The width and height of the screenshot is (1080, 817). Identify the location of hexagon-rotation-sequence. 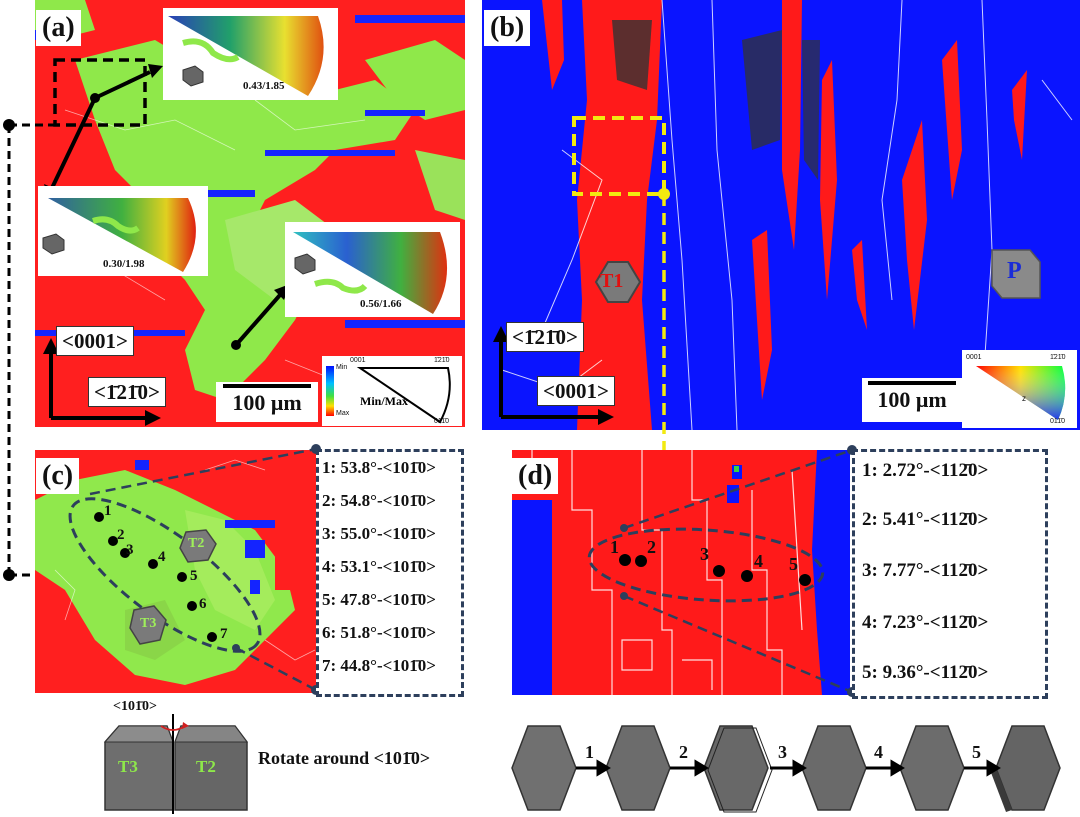
(786, 769).